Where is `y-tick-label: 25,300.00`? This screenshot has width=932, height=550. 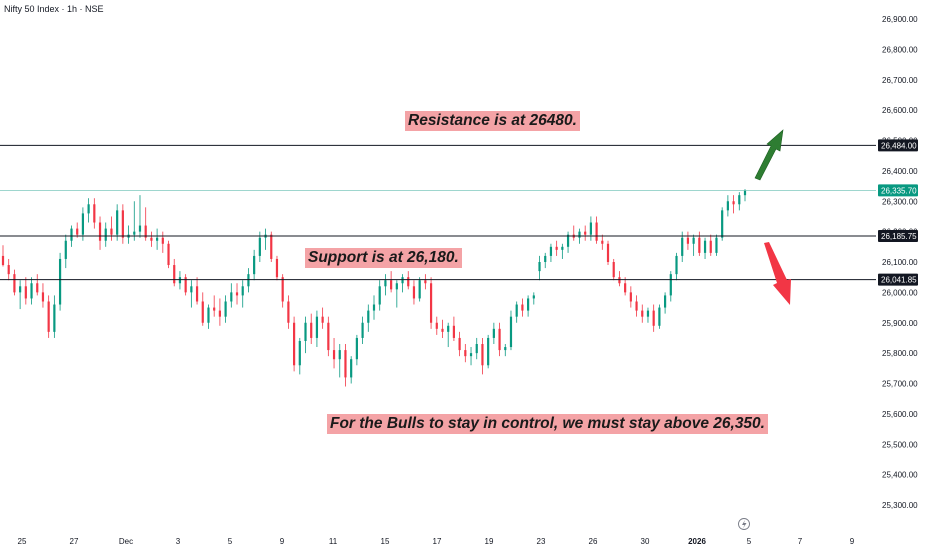 y-tick-label: 25,300.00 is located at coordinates (900, 505).